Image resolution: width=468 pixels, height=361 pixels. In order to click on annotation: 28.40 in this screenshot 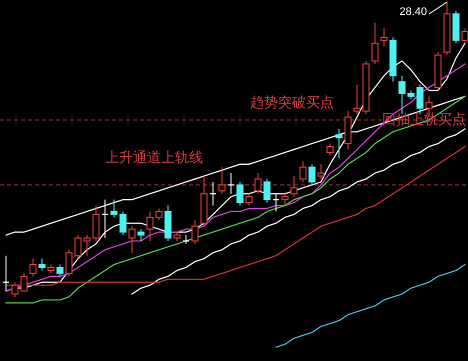, I will do `click(413, 12)`.